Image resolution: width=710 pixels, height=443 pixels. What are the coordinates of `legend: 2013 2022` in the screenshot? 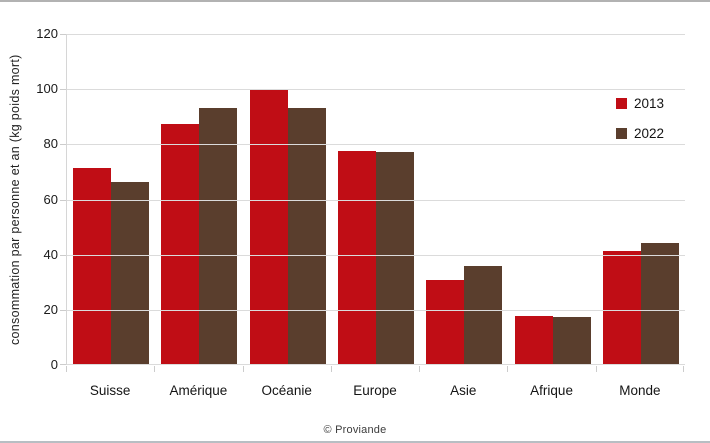 It's located at (640, 126).